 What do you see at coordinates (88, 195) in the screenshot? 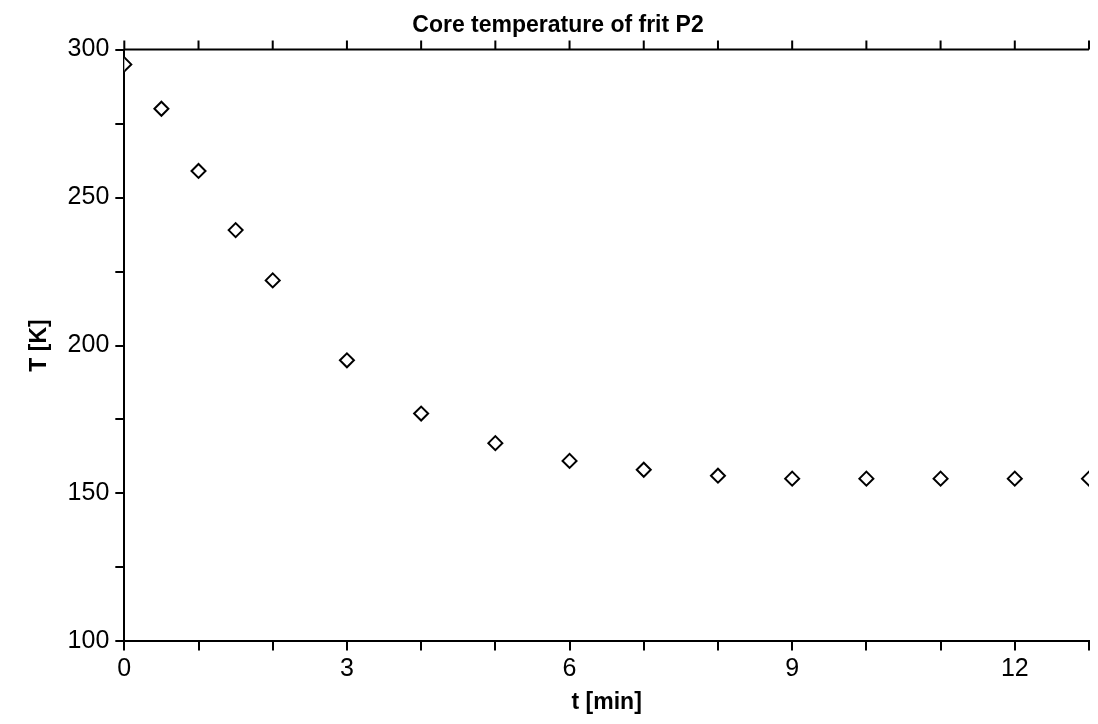
I see `y-tick-label: 250` at bounding box center [88, 195].